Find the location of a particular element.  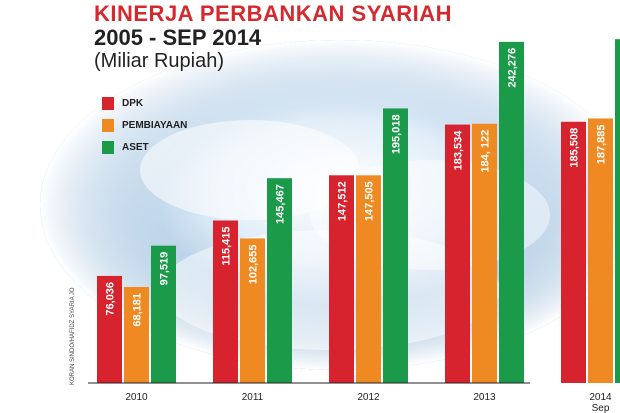

data-label-dpk-4: 185,508 is located at coordinates (575, 148).